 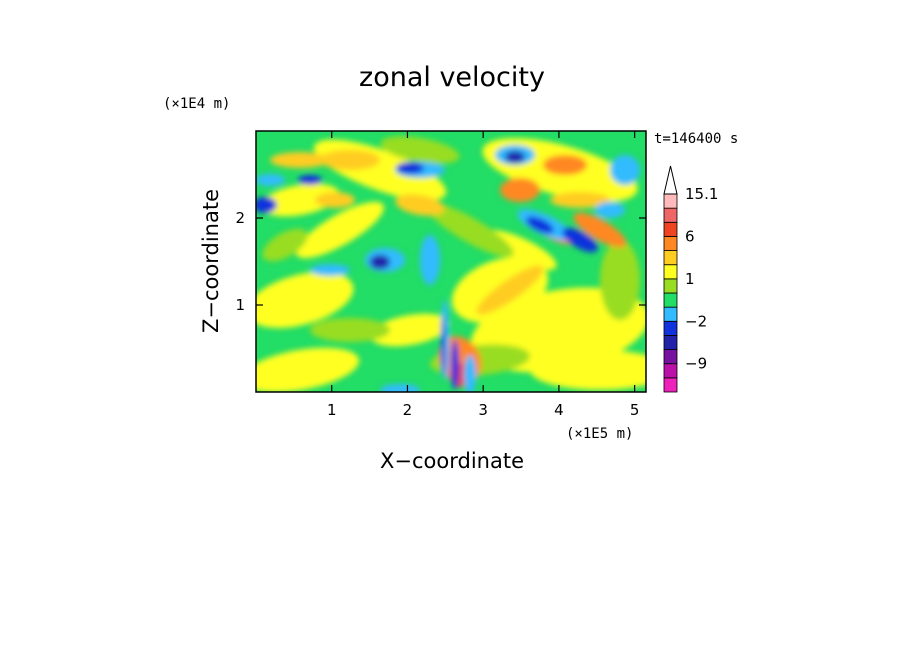 I want to click on y-axis-label: Z−coordinate, so click(x=211, y=261).